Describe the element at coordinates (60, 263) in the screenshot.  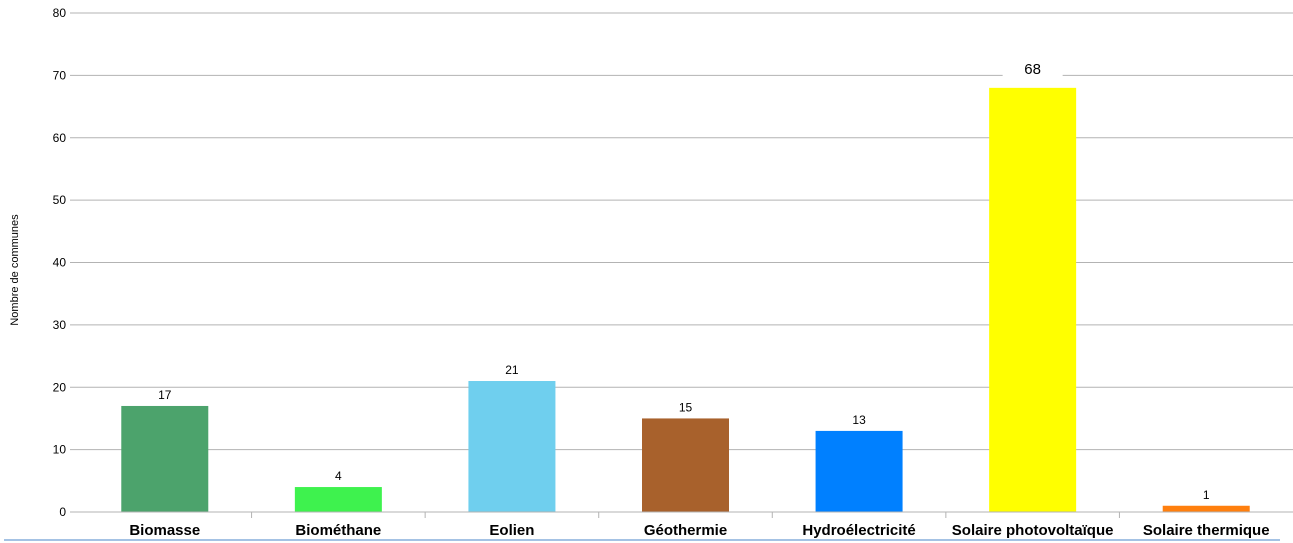
I see `y-tick-label: 40` at that location.